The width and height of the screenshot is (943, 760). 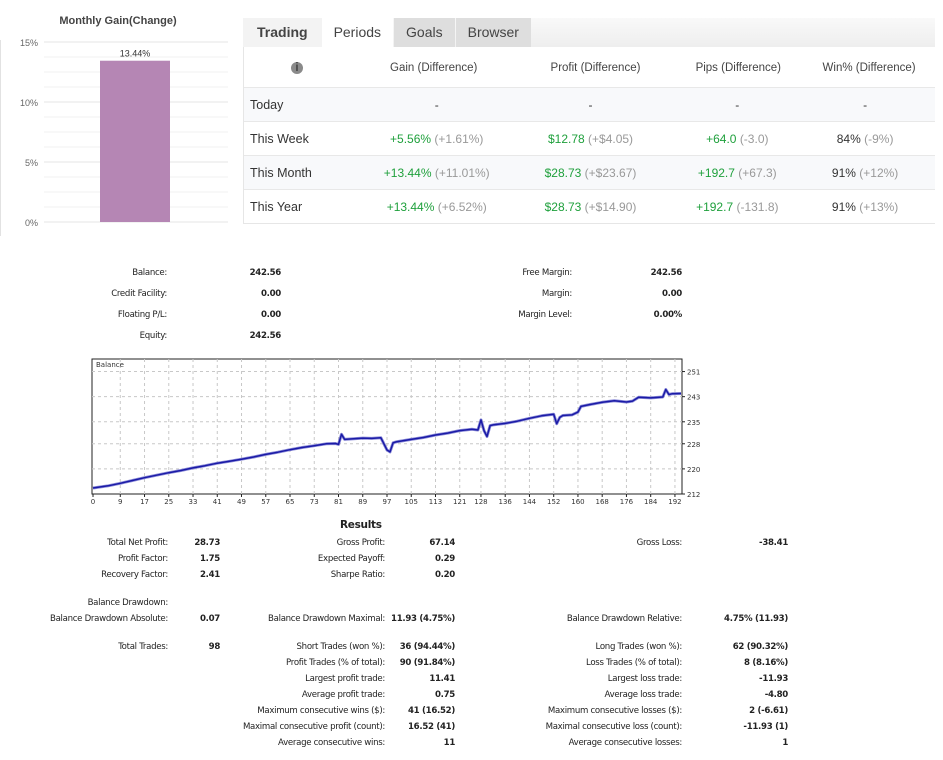 I want to click on result-row: Profit Trades (% of total): 90 (91.84%), so click(x=320, y=663).